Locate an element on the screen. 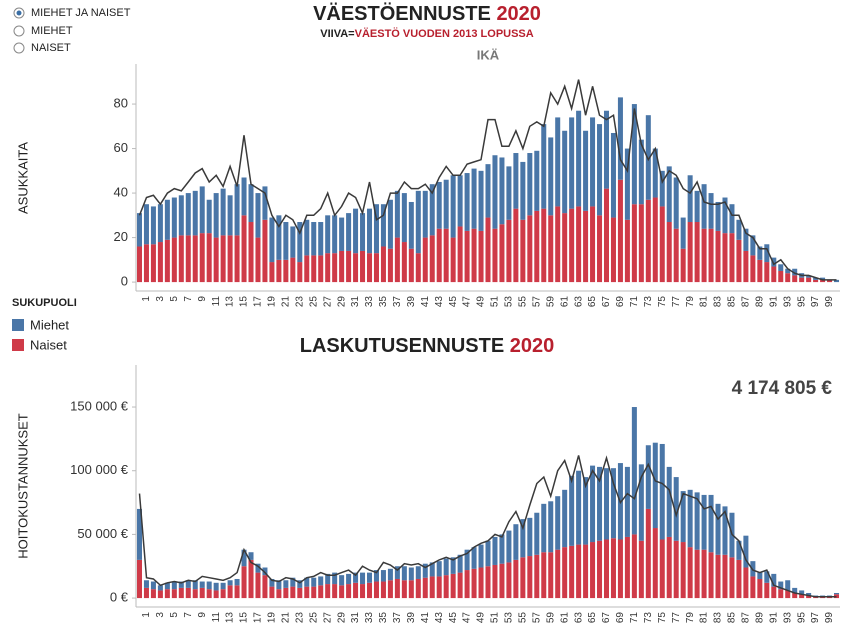 The width and height of the screenshot is (848, 641). y-tick-label: 50 000 € is located at coordinates (102, 533).